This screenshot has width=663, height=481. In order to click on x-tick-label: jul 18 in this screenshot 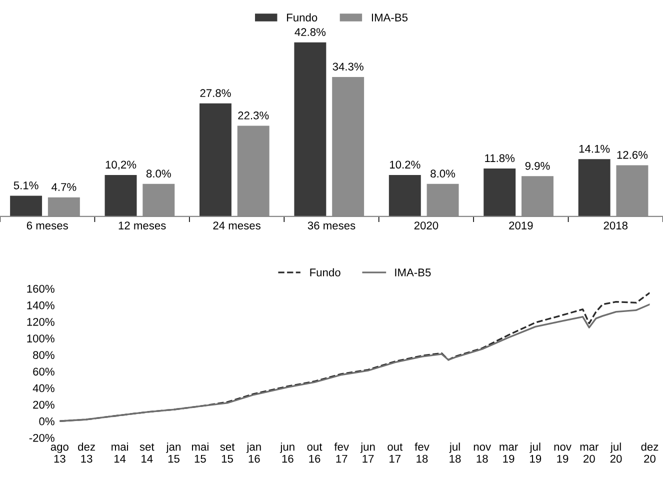, I will do `click(455, 452)`.